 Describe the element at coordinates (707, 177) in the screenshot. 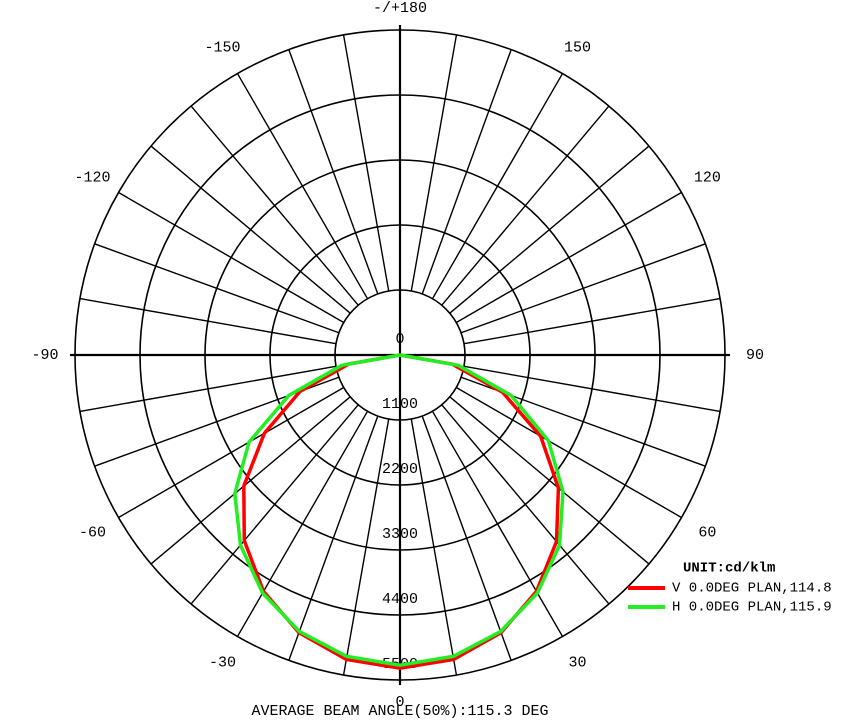

I see `angle-label: 120` at that location.